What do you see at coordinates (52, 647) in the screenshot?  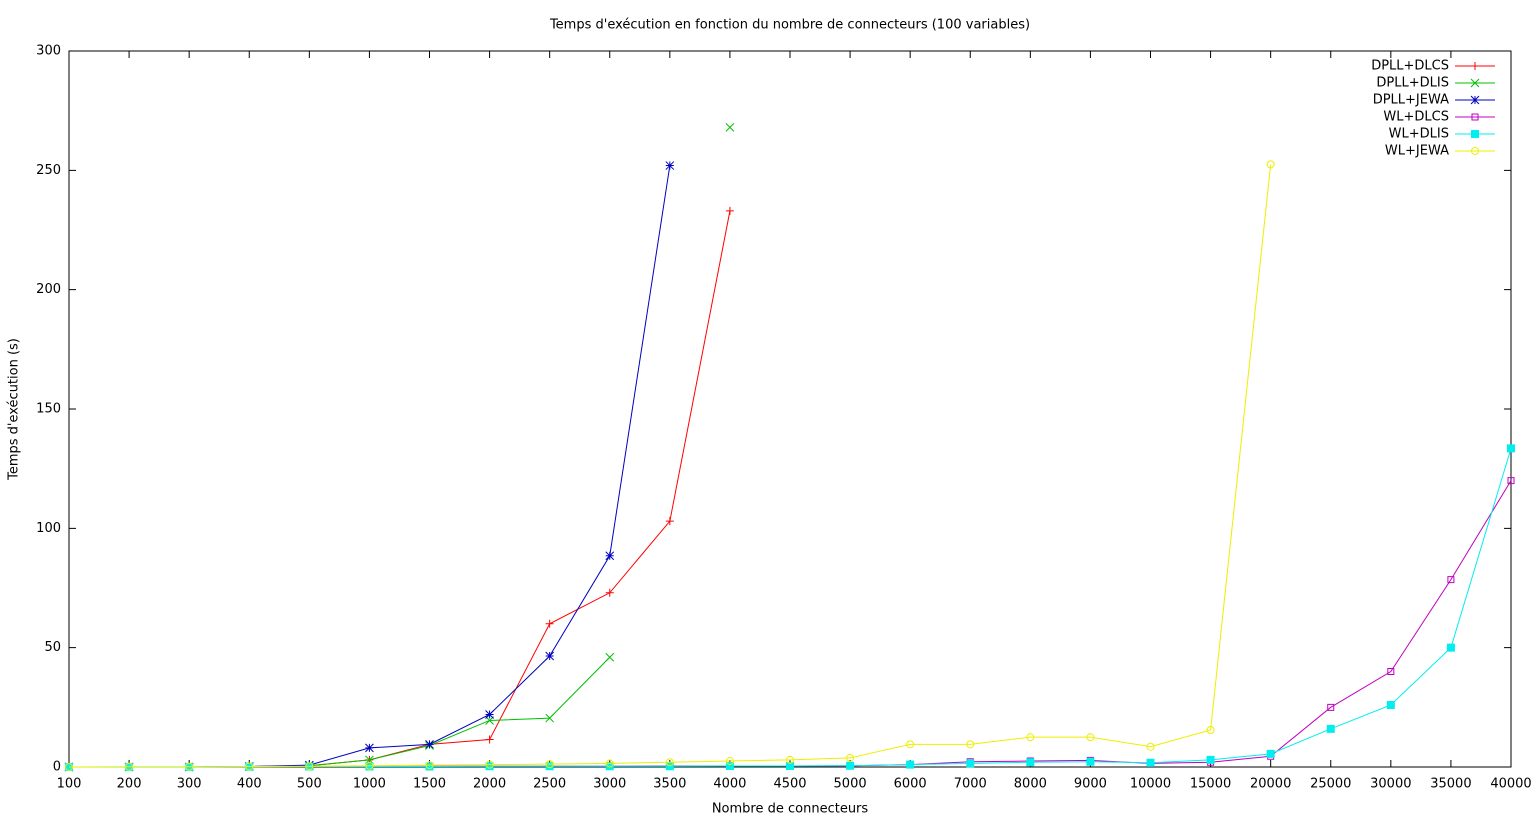 I see `y-tick-label: 50` at bounding box center [52, 647].